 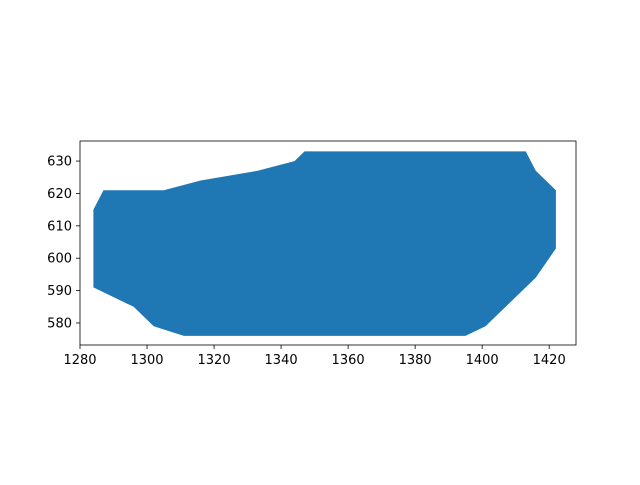 I want to click on x-axis: 1280 1300 1320 1340 1360 1380 1400 1420, so click(x=314, y=356).